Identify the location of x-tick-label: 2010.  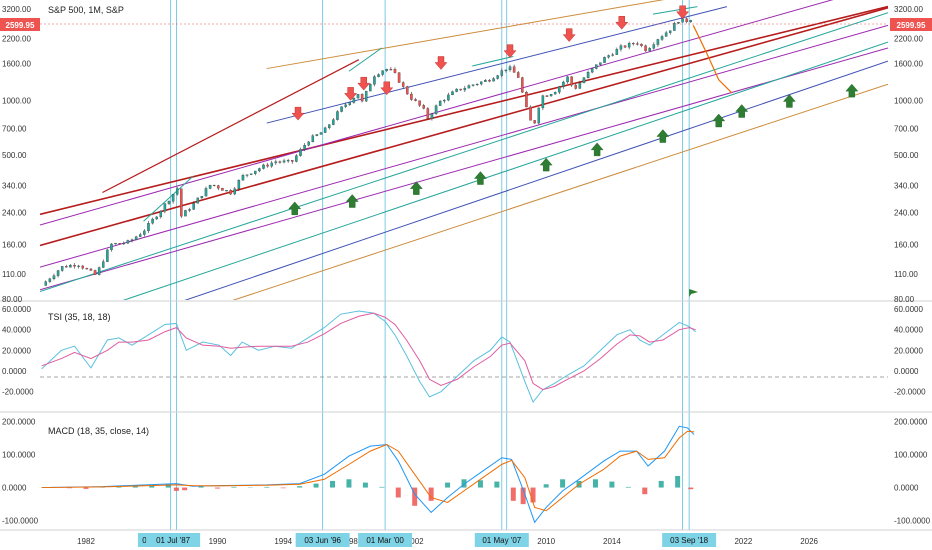
(546, 541).